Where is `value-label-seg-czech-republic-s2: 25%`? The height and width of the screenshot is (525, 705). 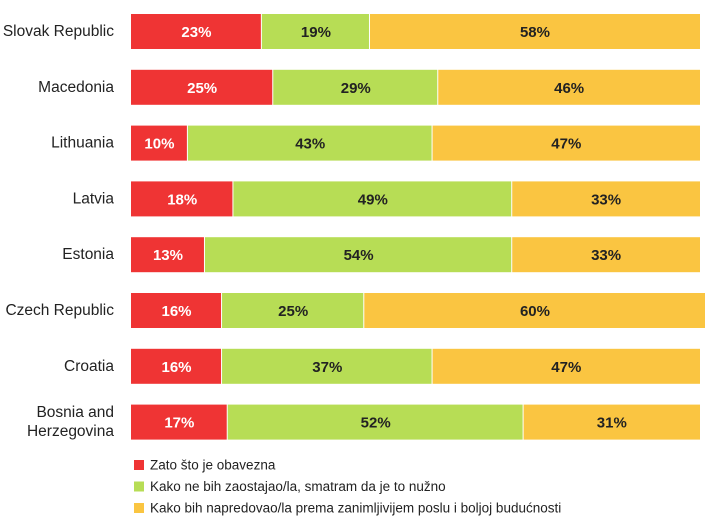 value-label-seg-czech-republic-s2: 25% is located at coordinates (293, 311).